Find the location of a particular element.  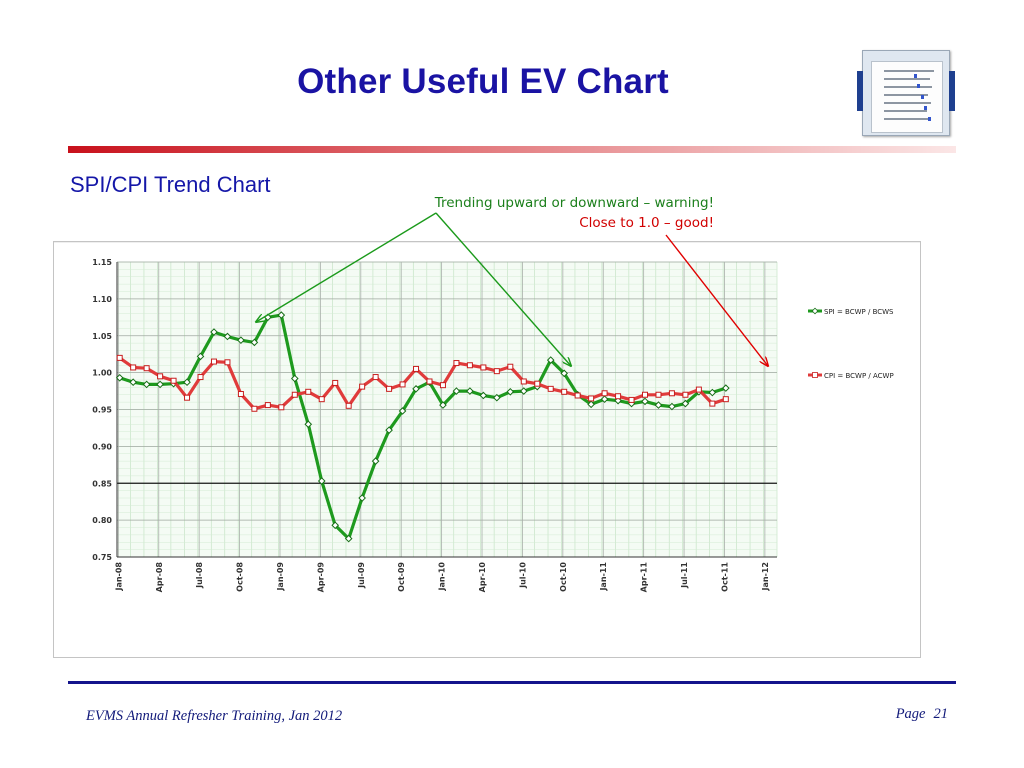

x-tick-label: Oct-10 is located at coordinates (563, 577).